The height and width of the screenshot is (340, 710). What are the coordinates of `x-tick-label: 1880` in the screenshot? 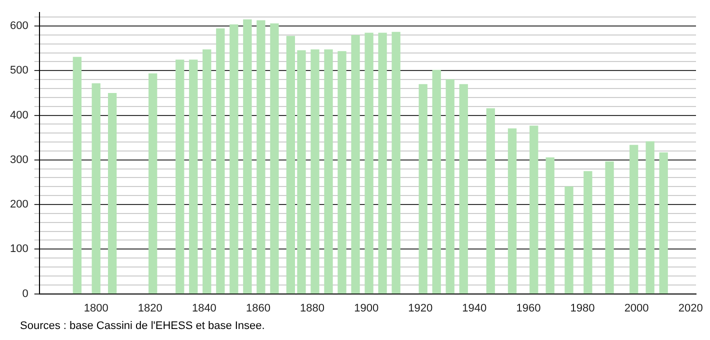 It's located at (312, 308).